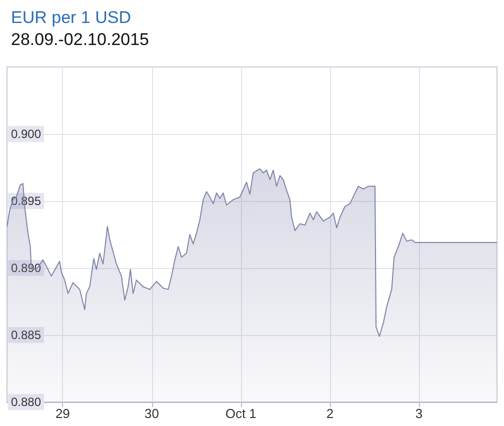 The height and width of the screenshot is (426, 504). What do you see at coordinates (152, 413) in the screenshot?
I see `x-tick-label: 30` at bounding box center [152, 413].